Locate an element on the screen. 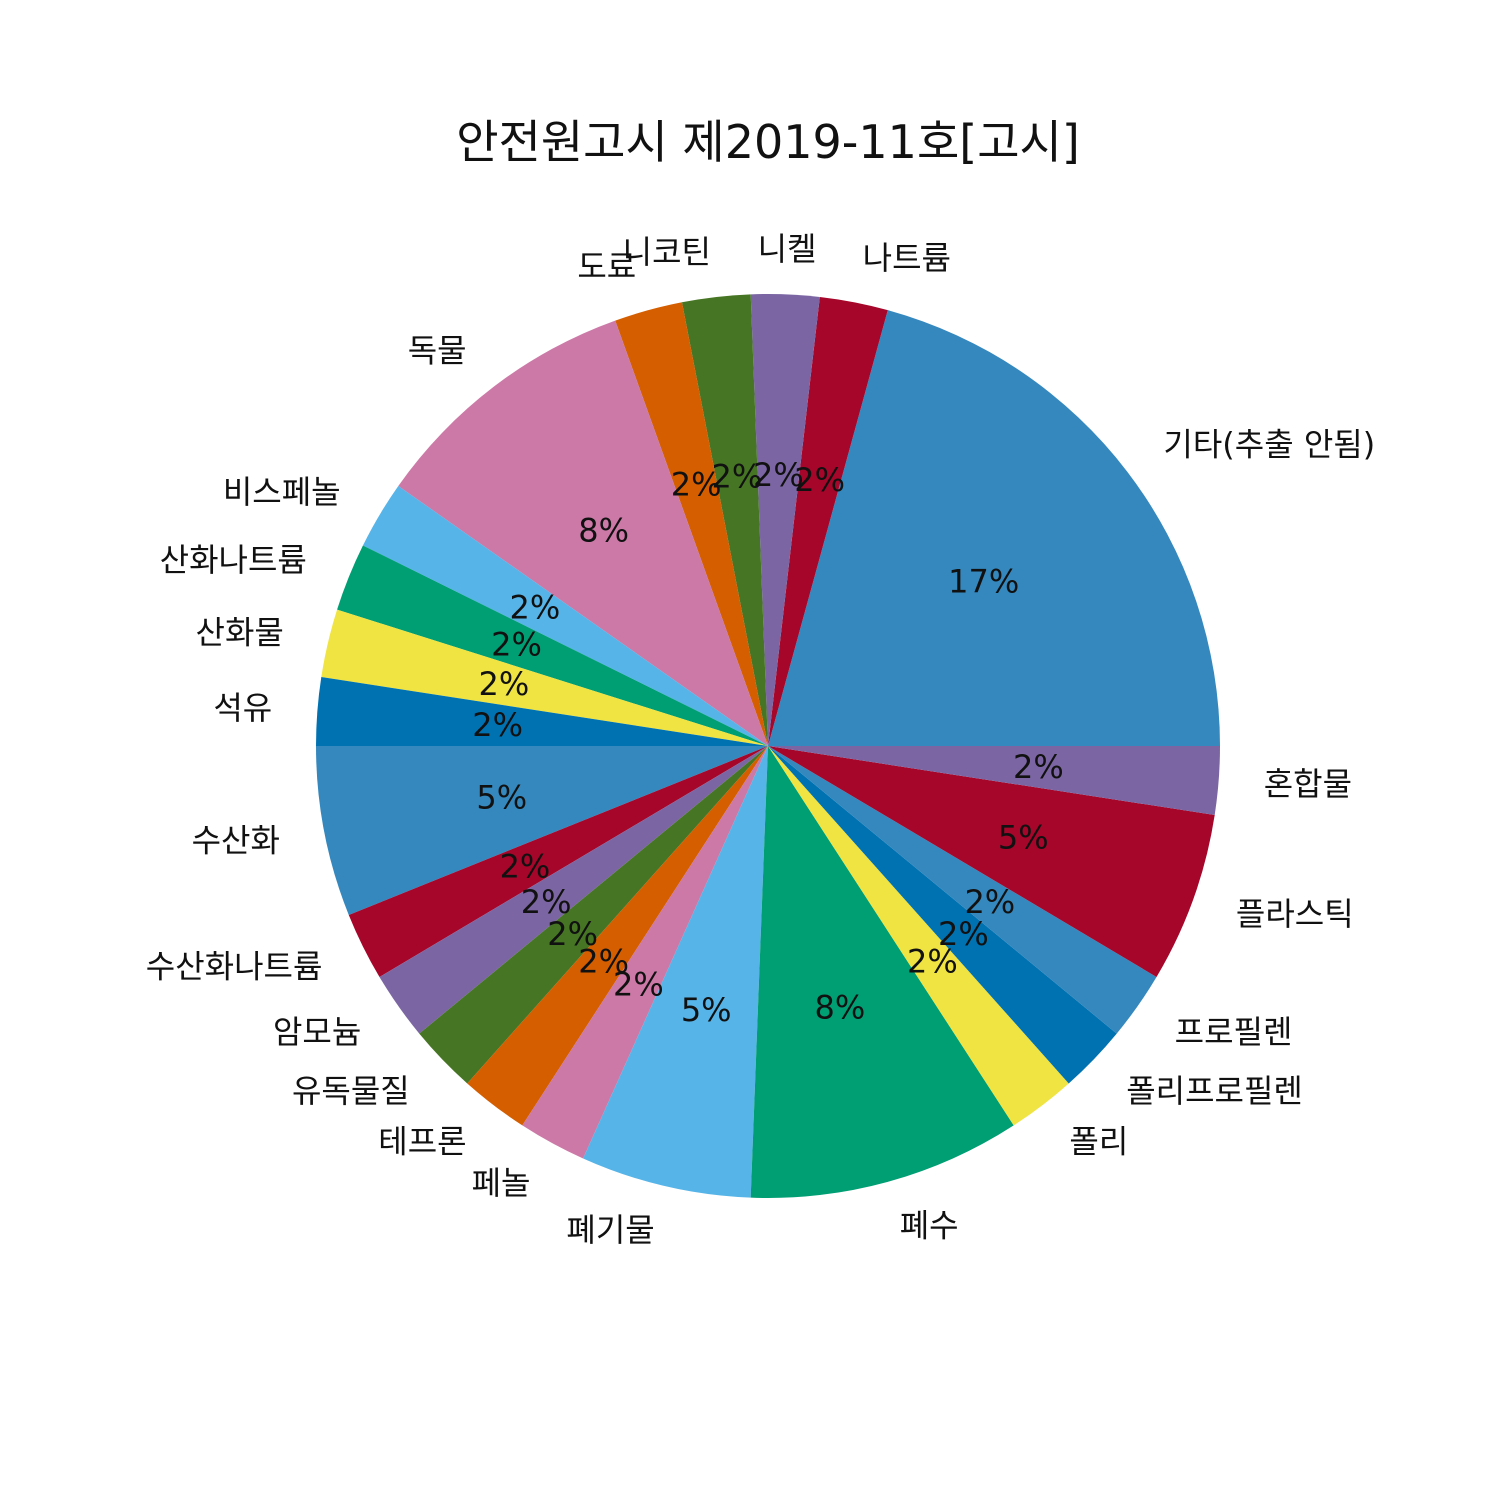 The width and height of the screenshot is (1500, 1500). slice-category-label: 석유 is located at coordinates (242, 708).